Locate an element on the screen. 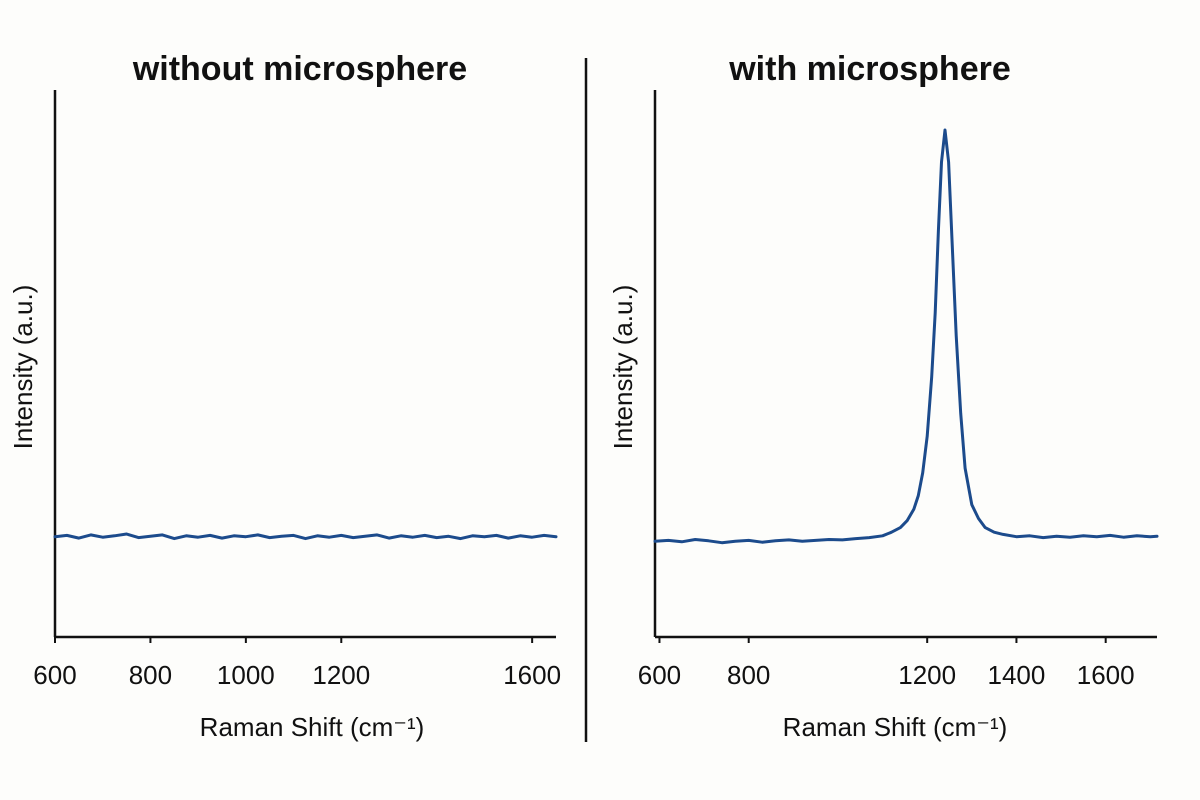 The image size is (1200, 800). panel-left-x-tick-label-800: 800 is located at coordinates (150, 675).